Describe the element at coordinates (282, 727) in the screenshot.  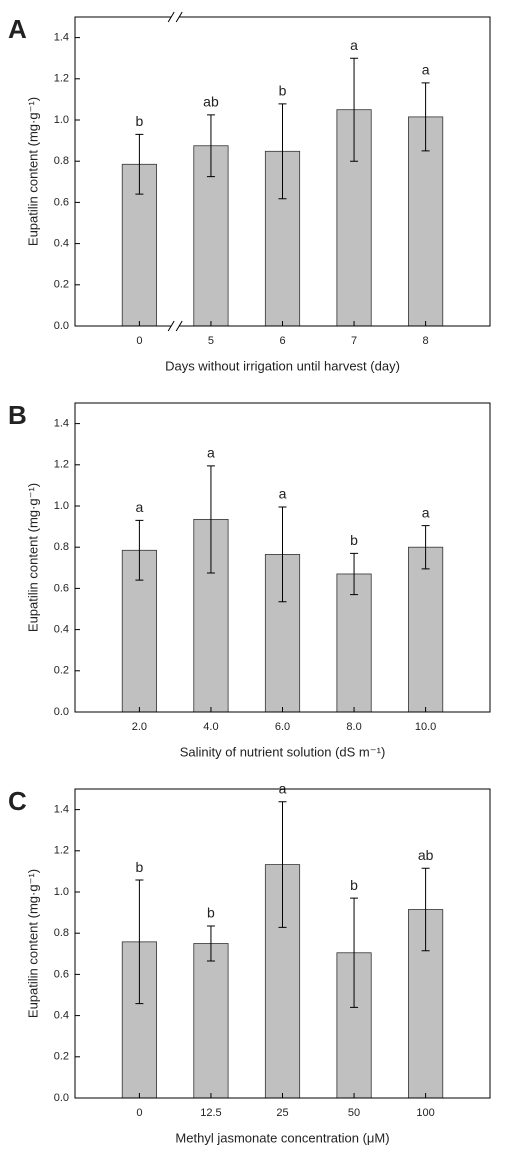
I see `x-tick-label: 6.0` at that location.